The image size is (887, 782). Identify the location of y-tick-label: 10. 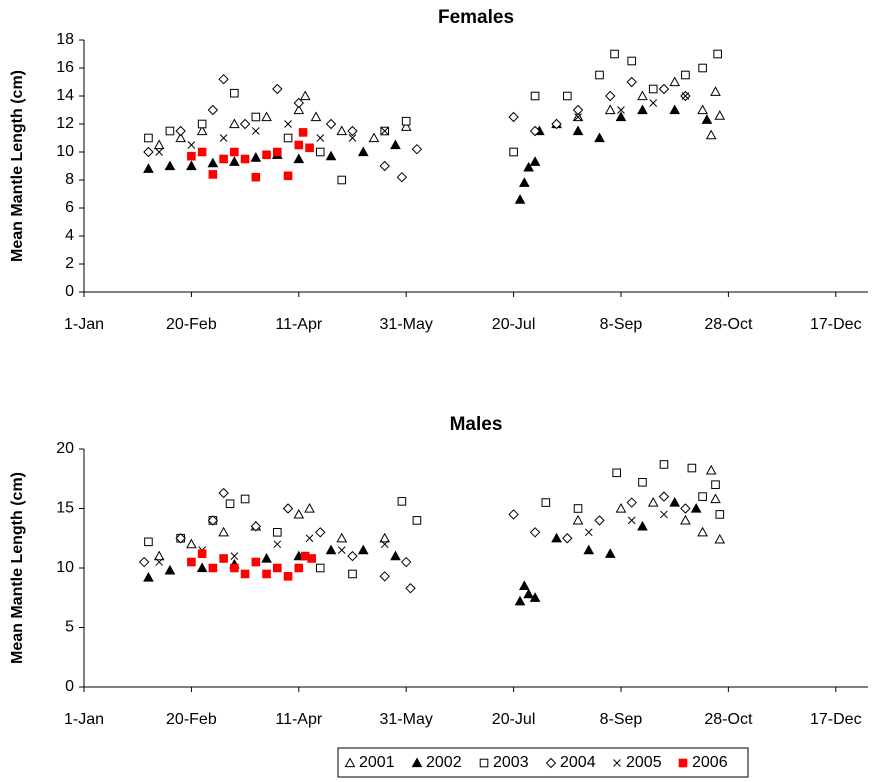
(65, 151).